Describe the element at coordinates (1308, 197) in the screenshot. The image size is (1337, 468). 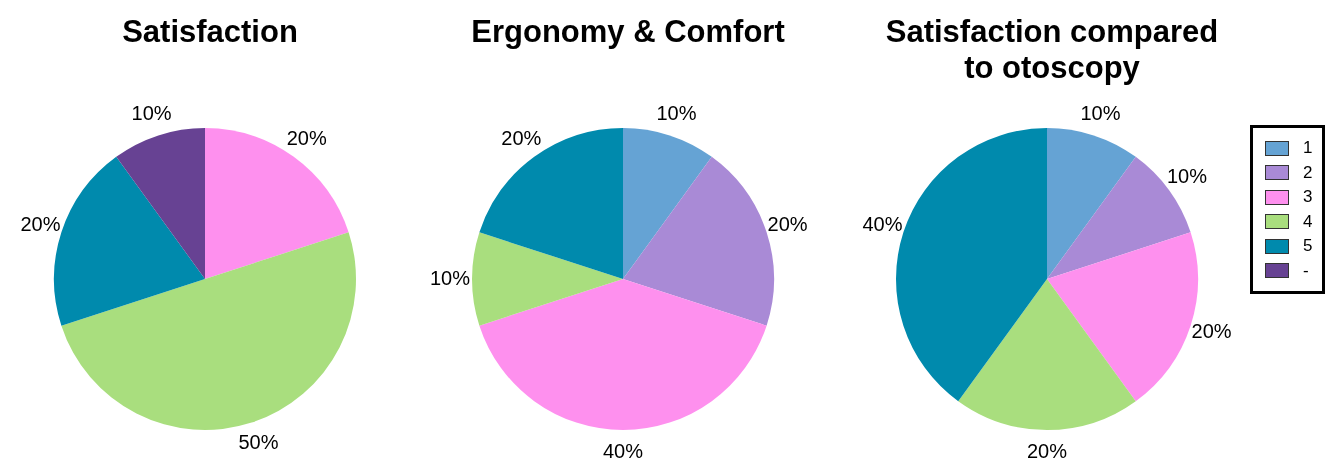
I see `legend-label: 3` at that location.